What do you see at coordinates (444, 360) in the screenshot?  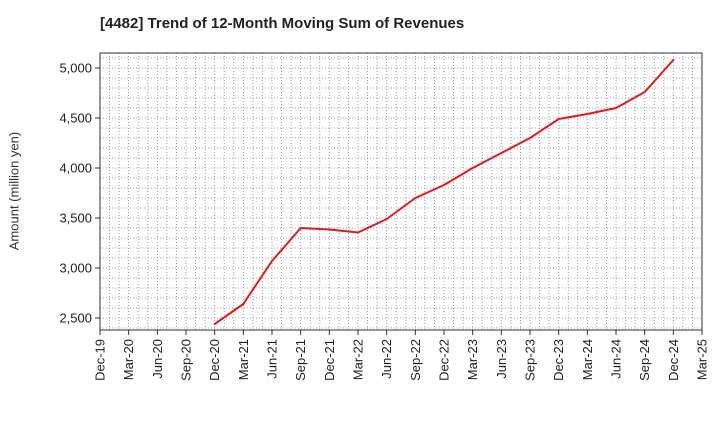 I see `x-tick-label: Dec-22` at bounding box center [444, 360].